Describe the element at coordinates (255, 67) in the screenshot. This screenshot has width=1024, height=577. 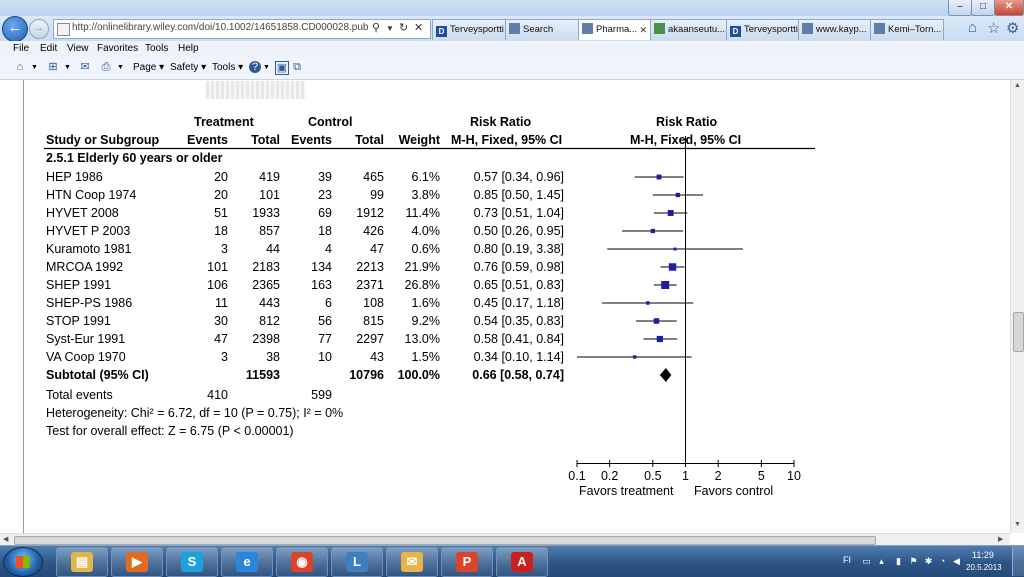
I see `help-icon: ?` at that location.